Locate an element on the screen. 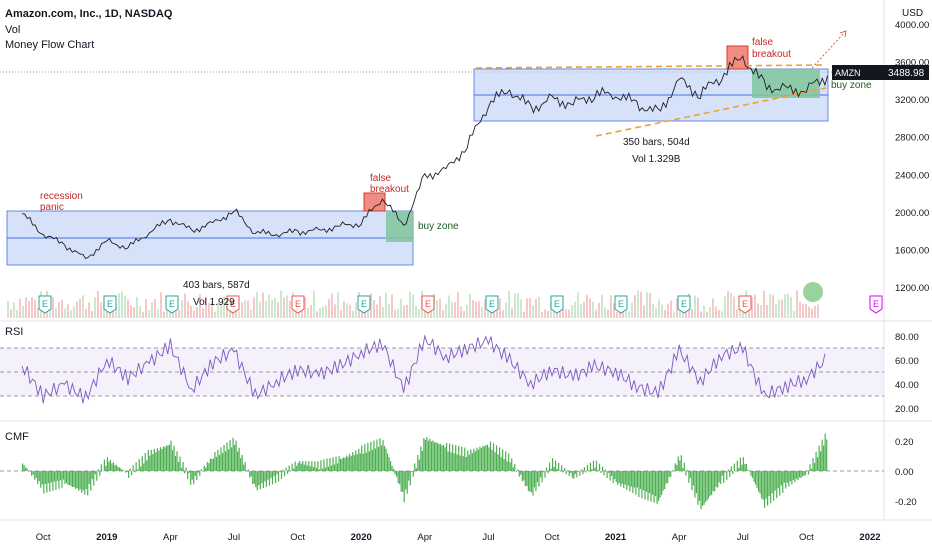 Image resolution: width=932 pixels, height=550 pixels. time-axis-tick: Oct is located at coordinates (297, 537).